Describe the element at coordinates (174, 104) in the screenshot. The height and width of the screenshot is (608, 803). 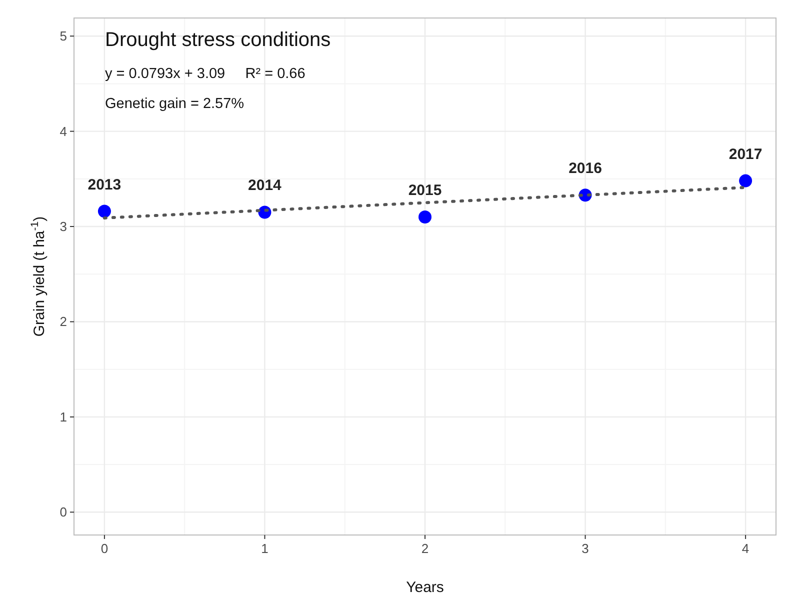
I see `annotation: Genetic gain = 2.57%` at that location.